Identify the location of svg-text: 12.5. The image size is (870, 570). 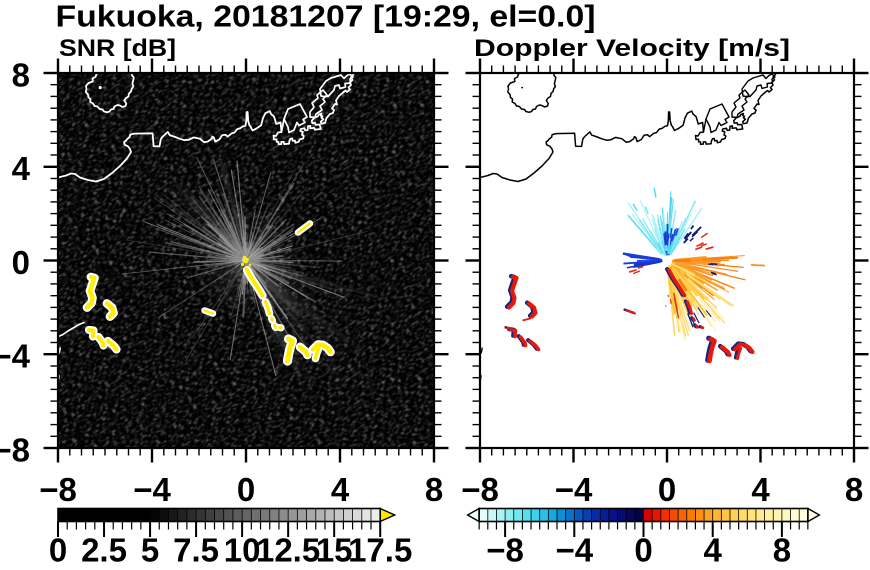
(288, 550).